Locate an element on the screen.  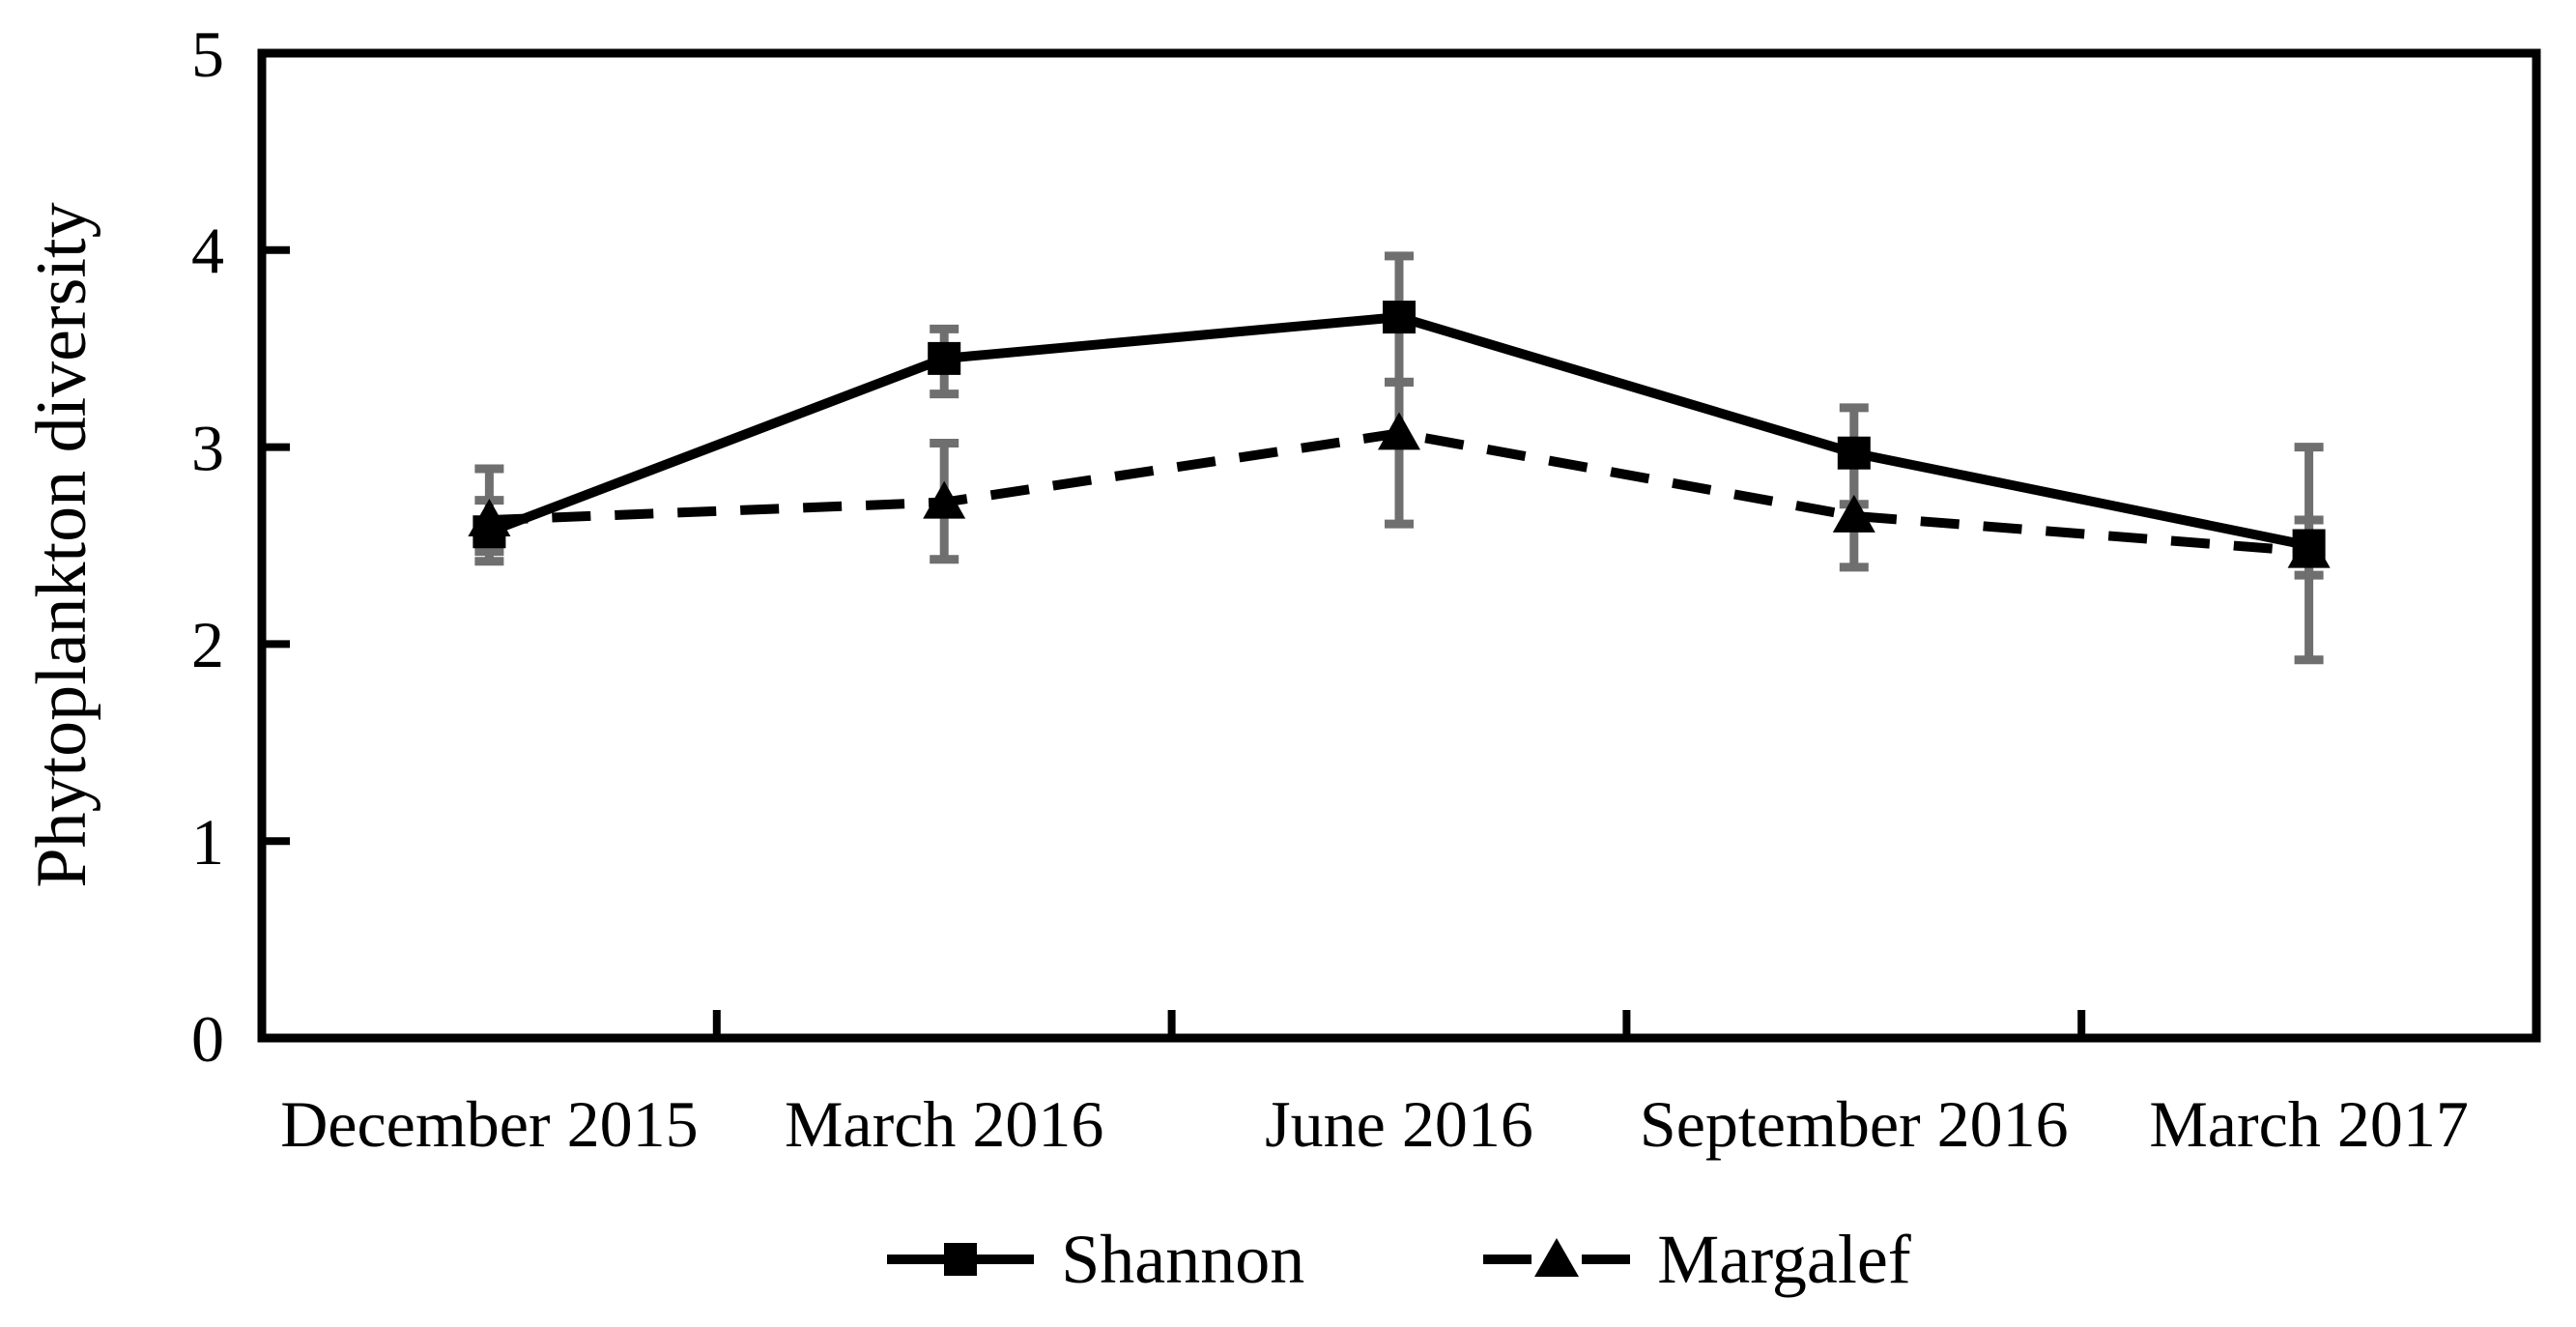
x-tick-label: March 2017 is located at coordinates (2309, 1124).